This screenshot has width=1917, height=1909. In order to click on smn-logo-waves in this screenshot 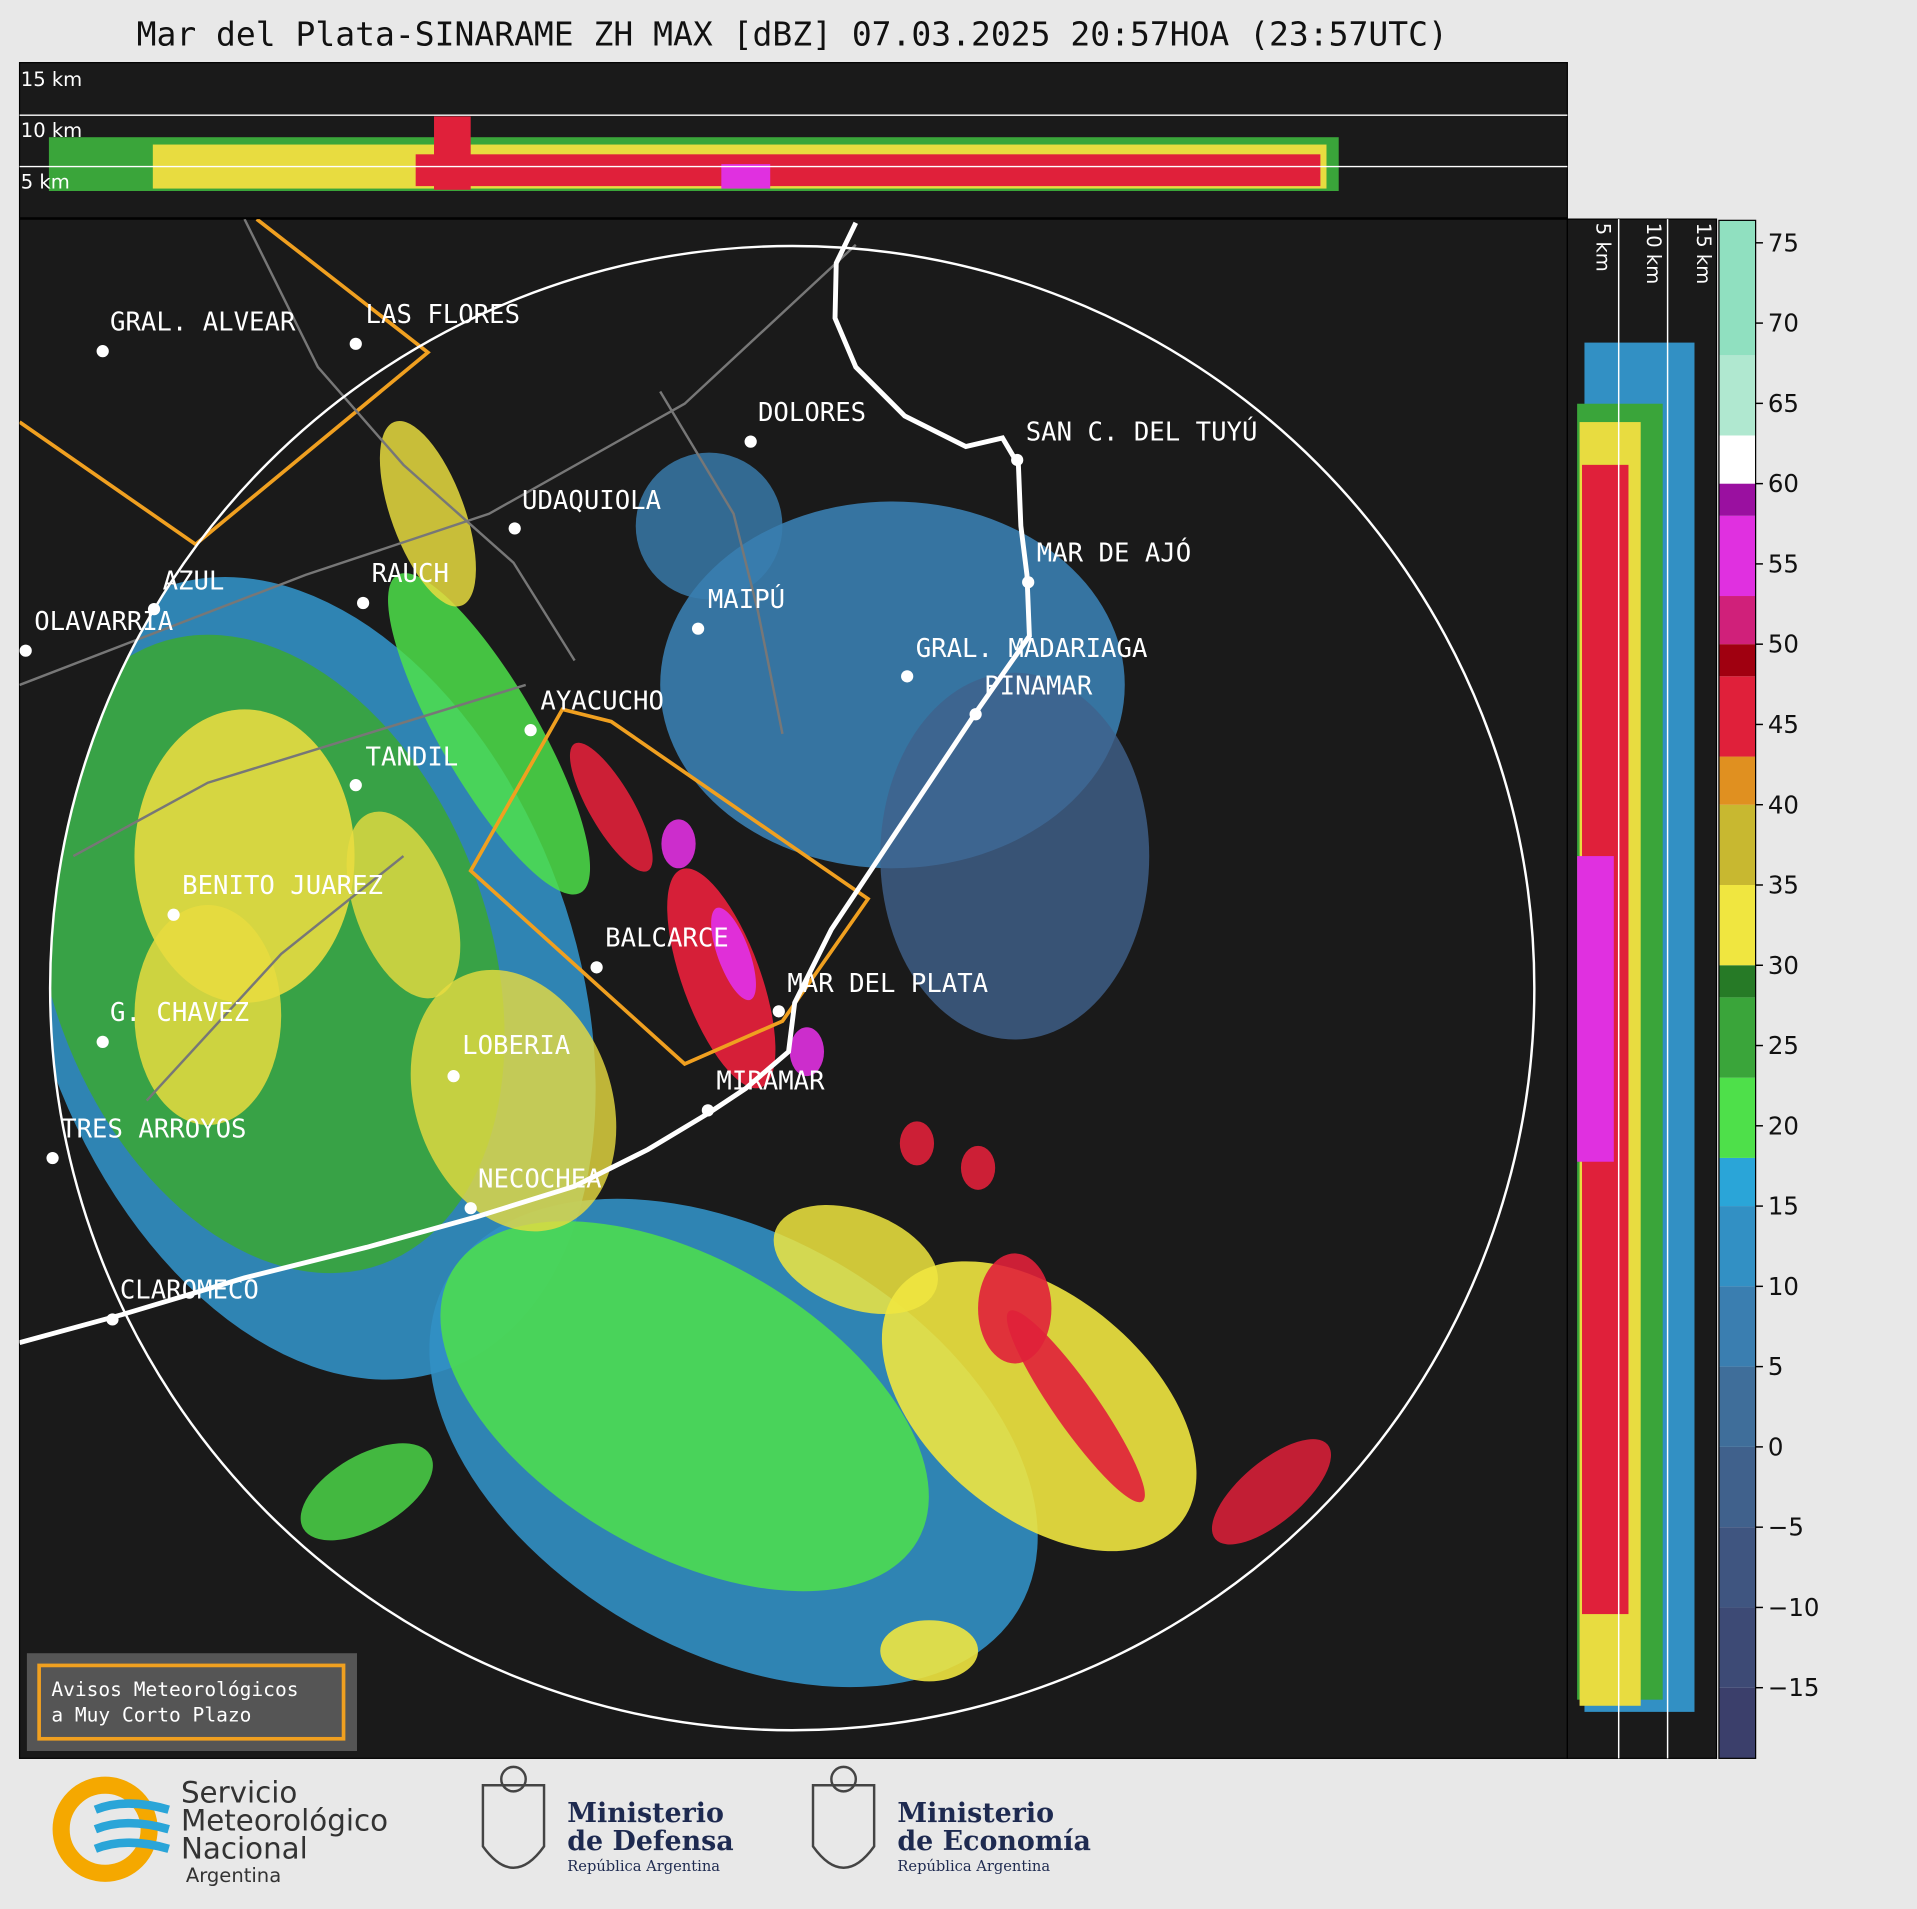, I will do `click(131, 1826)`.